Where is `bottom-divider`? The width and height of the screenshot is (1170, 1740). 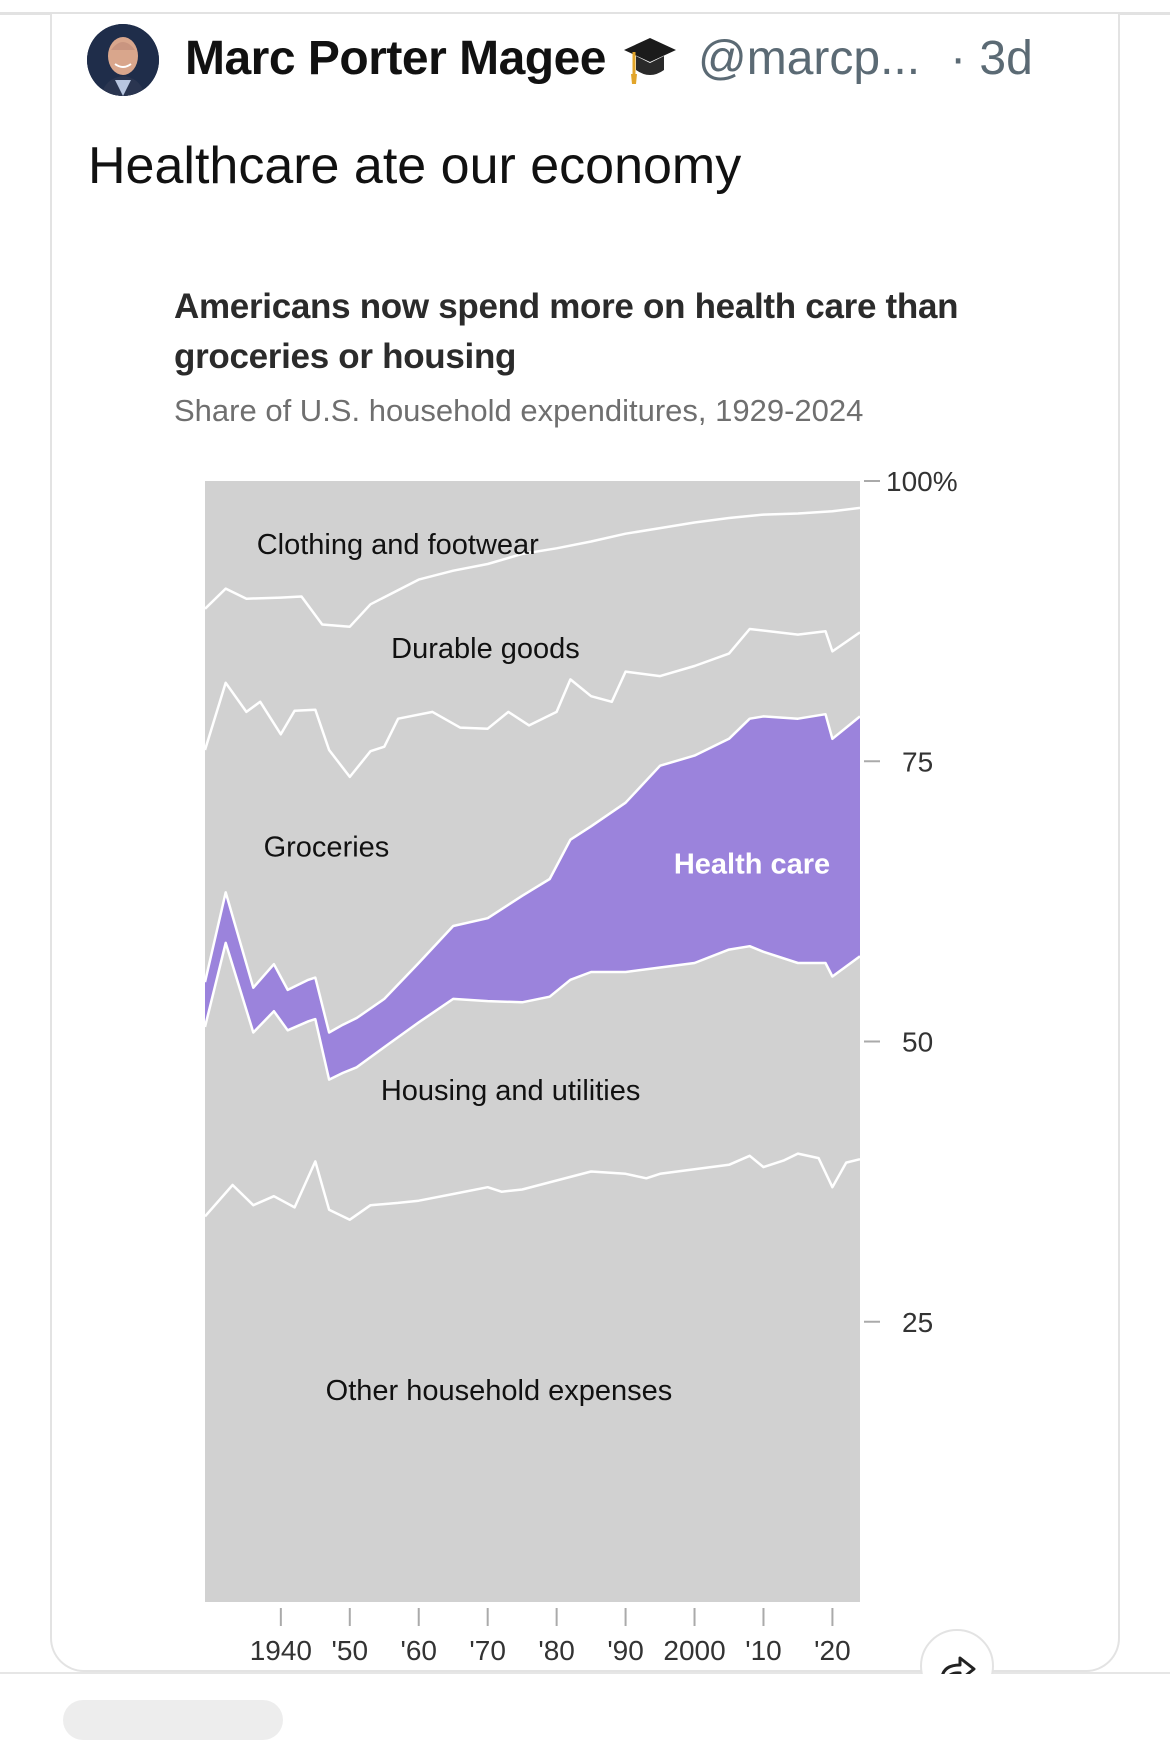 bottom-divider is located at coordinates (585, 1673).